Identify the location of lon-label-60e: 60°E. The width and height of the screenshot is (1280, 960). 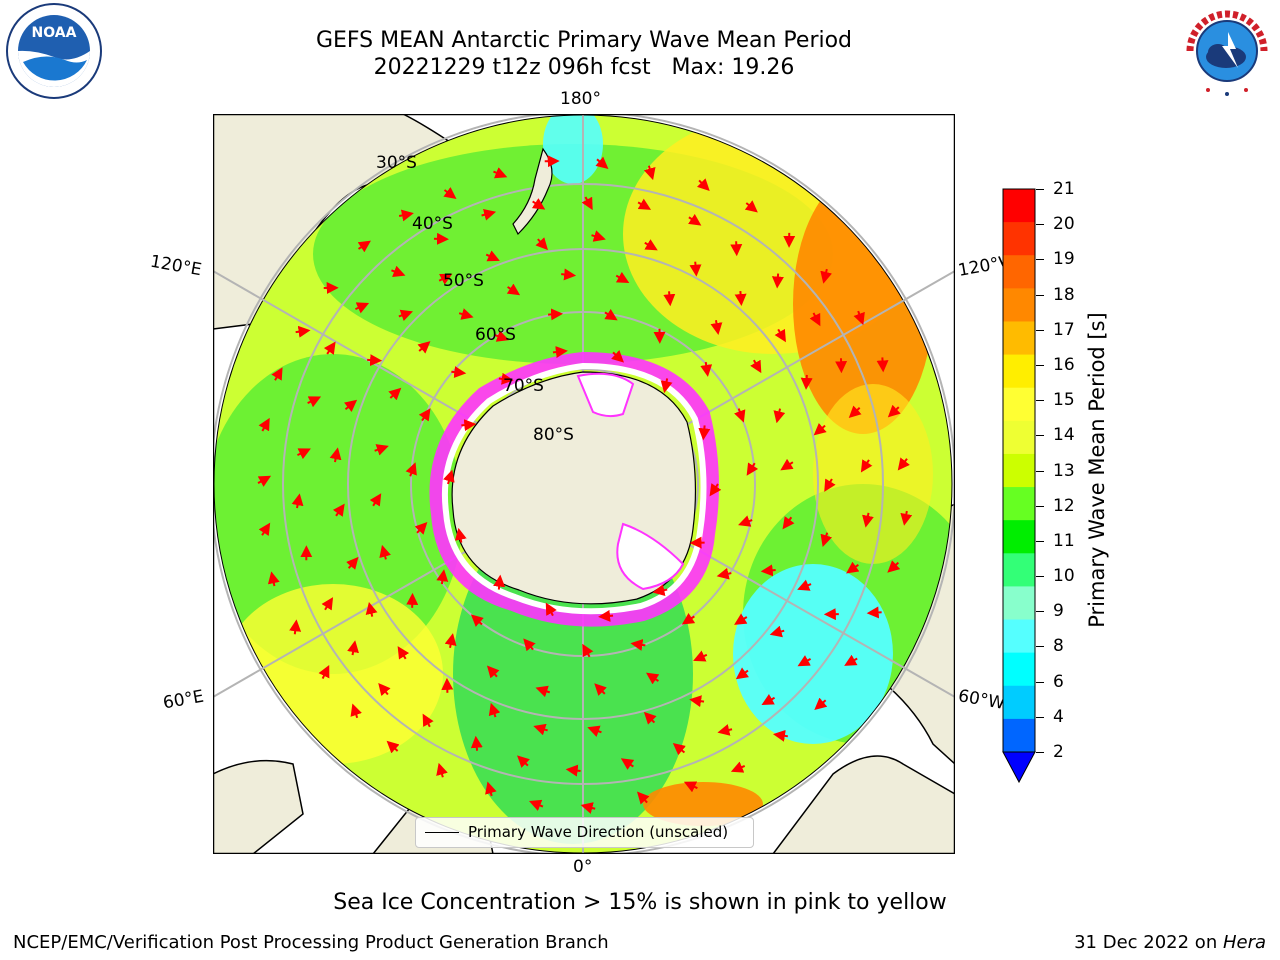
(183, 700).